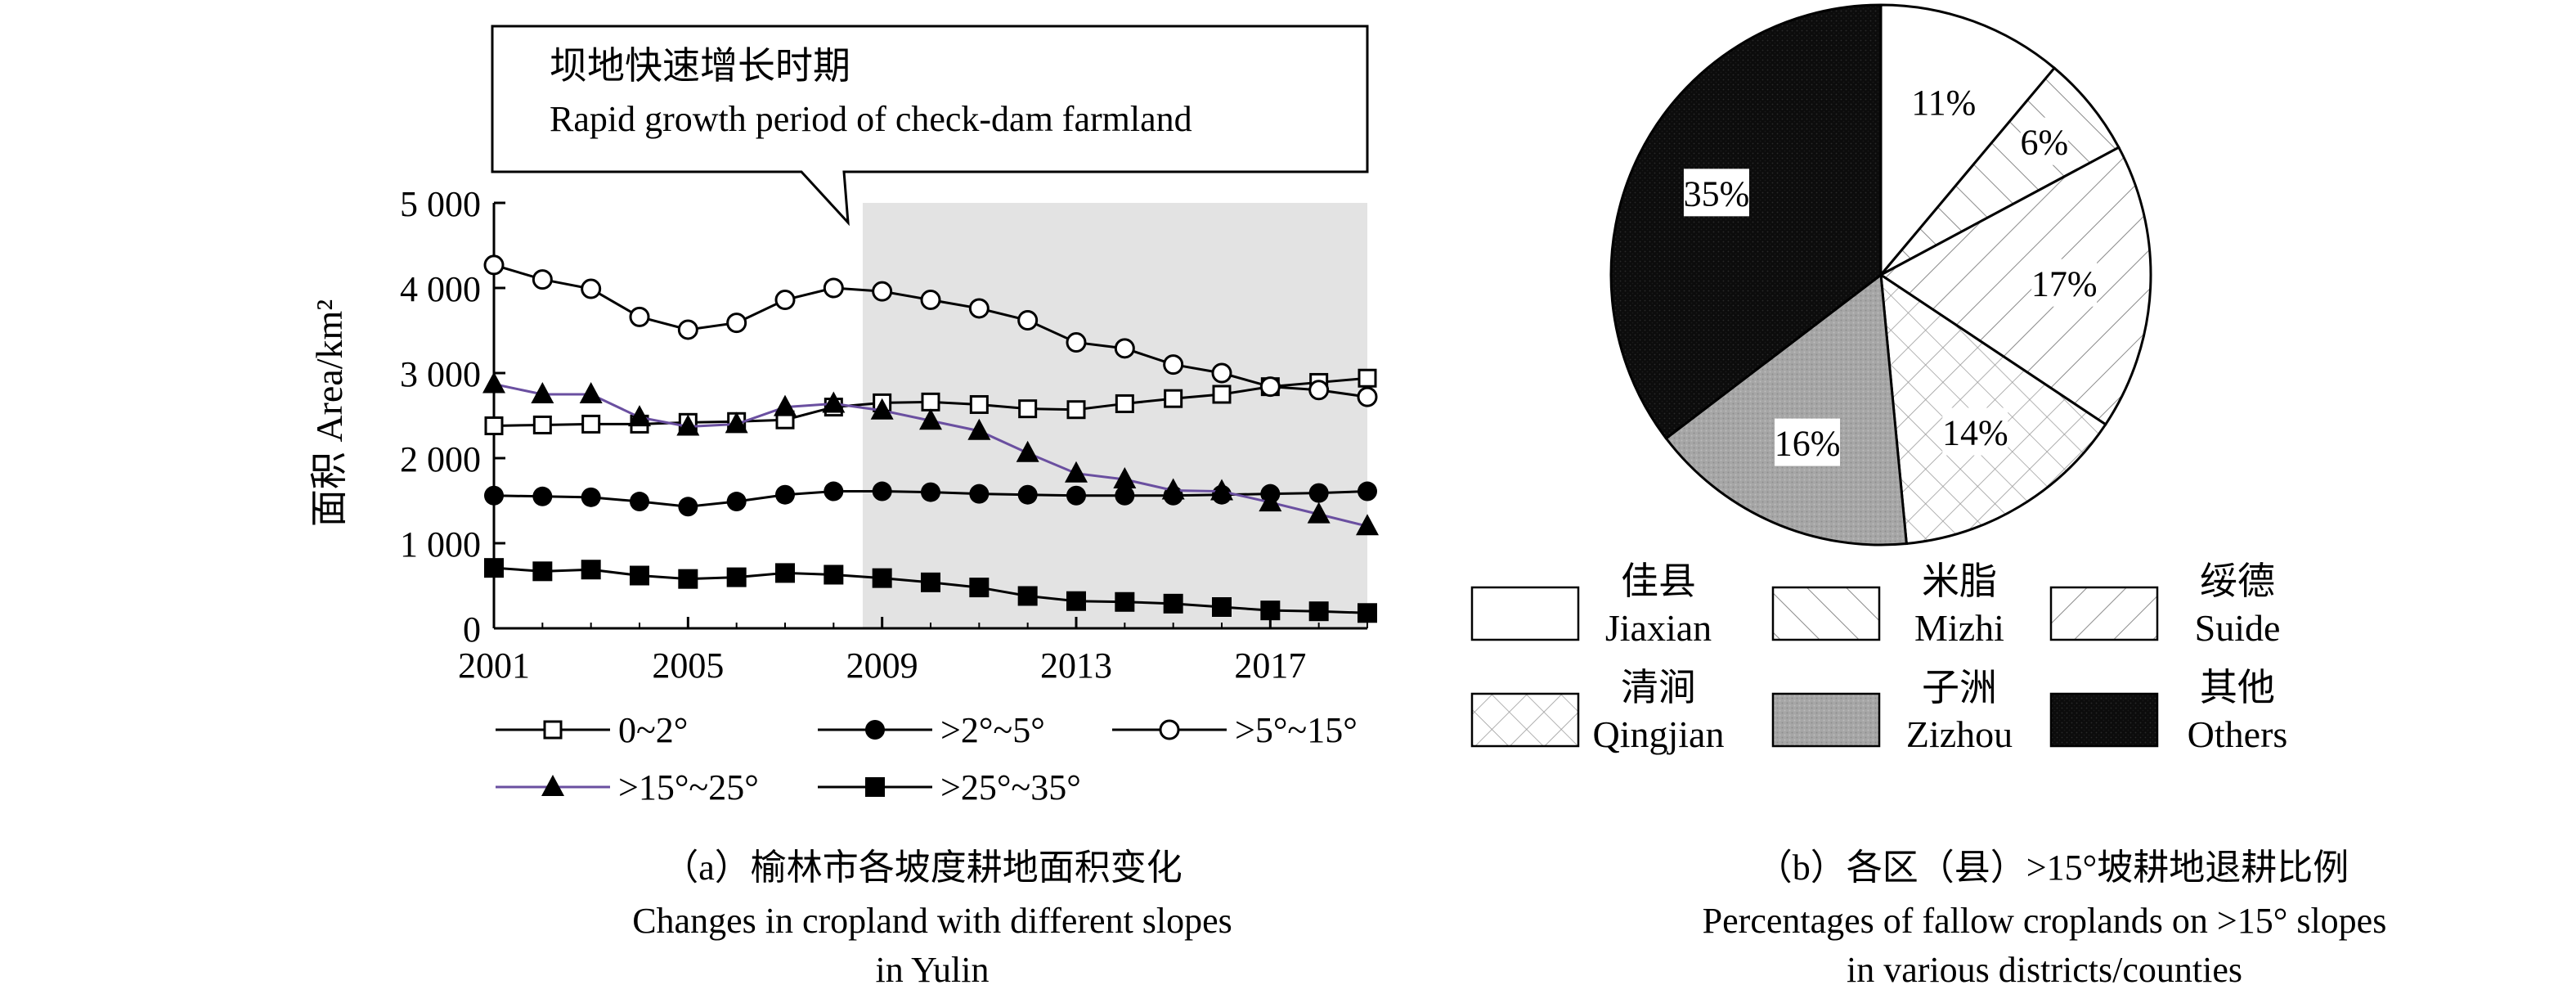  I want to click on pie-legend-item: 其他 Others, so click(2168, 711).